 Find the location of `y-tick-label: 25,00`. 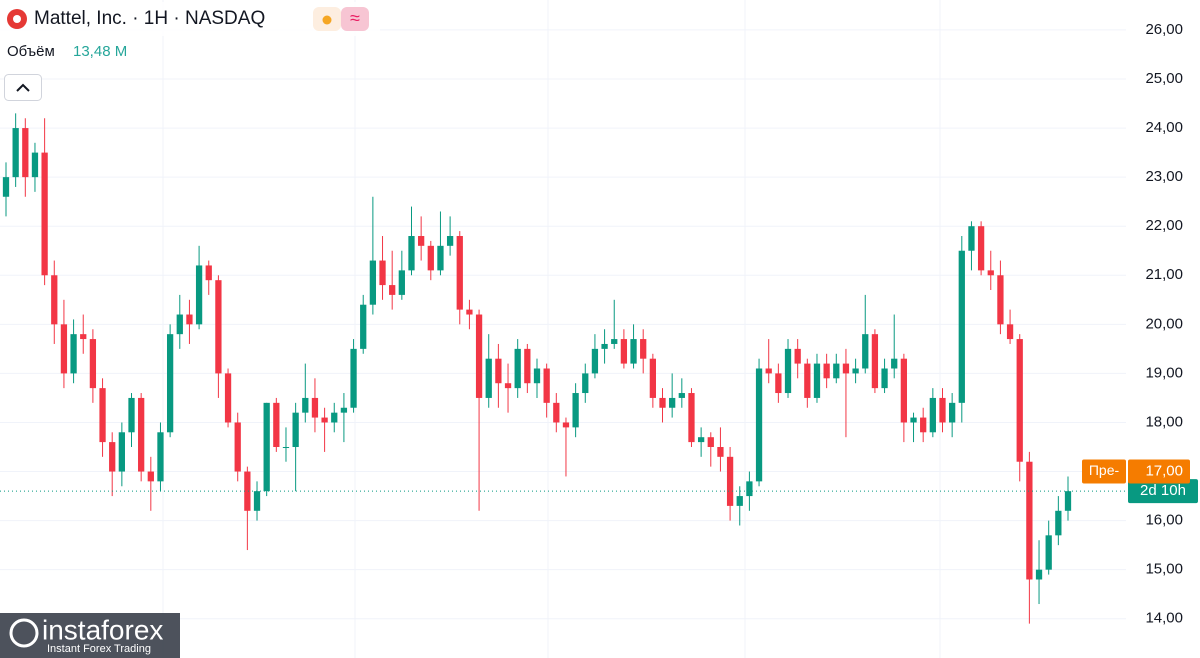

y-tick-label: 25,00 is located at coordinates (1164, 78).